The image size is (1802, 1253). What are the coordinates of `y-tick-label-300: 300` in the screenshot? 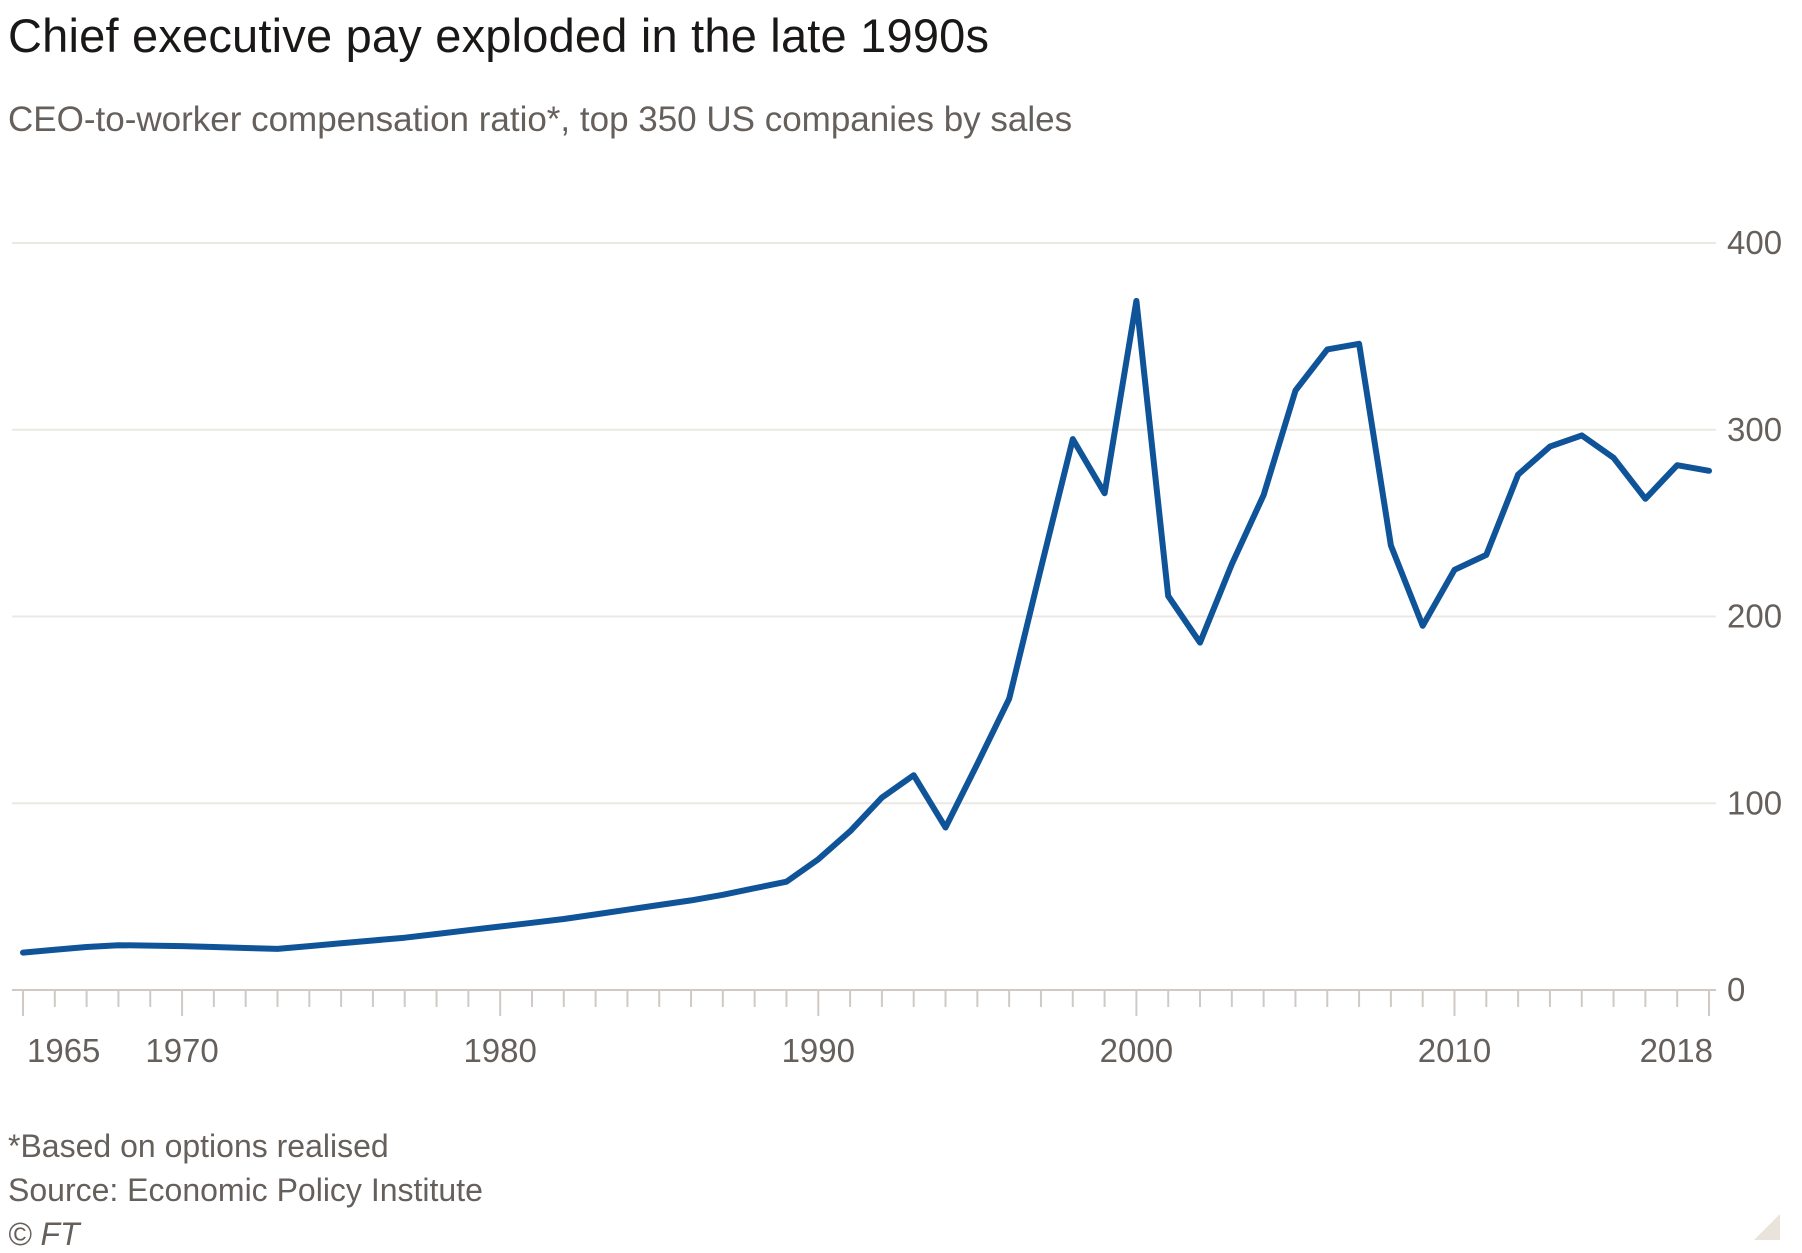 It's located at (1754, 429).